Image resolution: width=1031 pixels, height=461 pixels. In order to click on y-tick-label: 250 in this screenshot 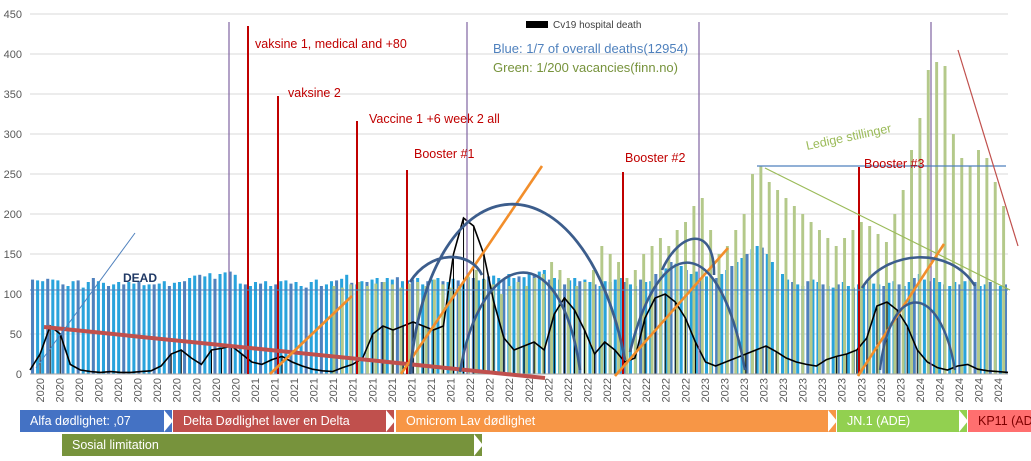, I will do `click(13, 175)`.